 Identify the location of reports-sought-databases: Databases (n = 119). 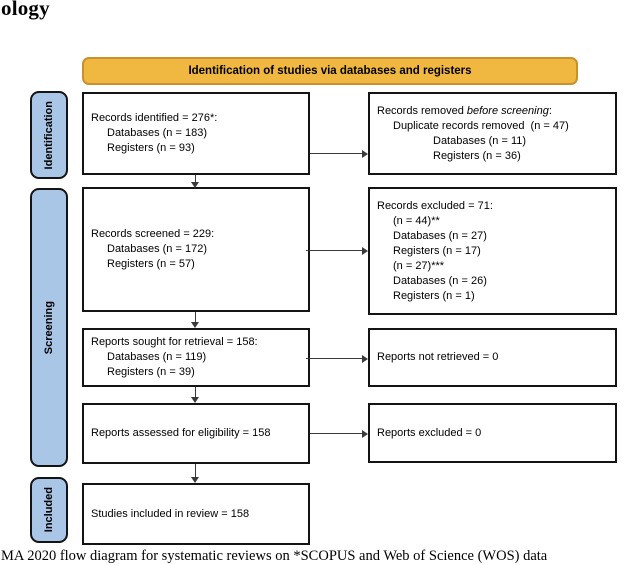
(157, 357).